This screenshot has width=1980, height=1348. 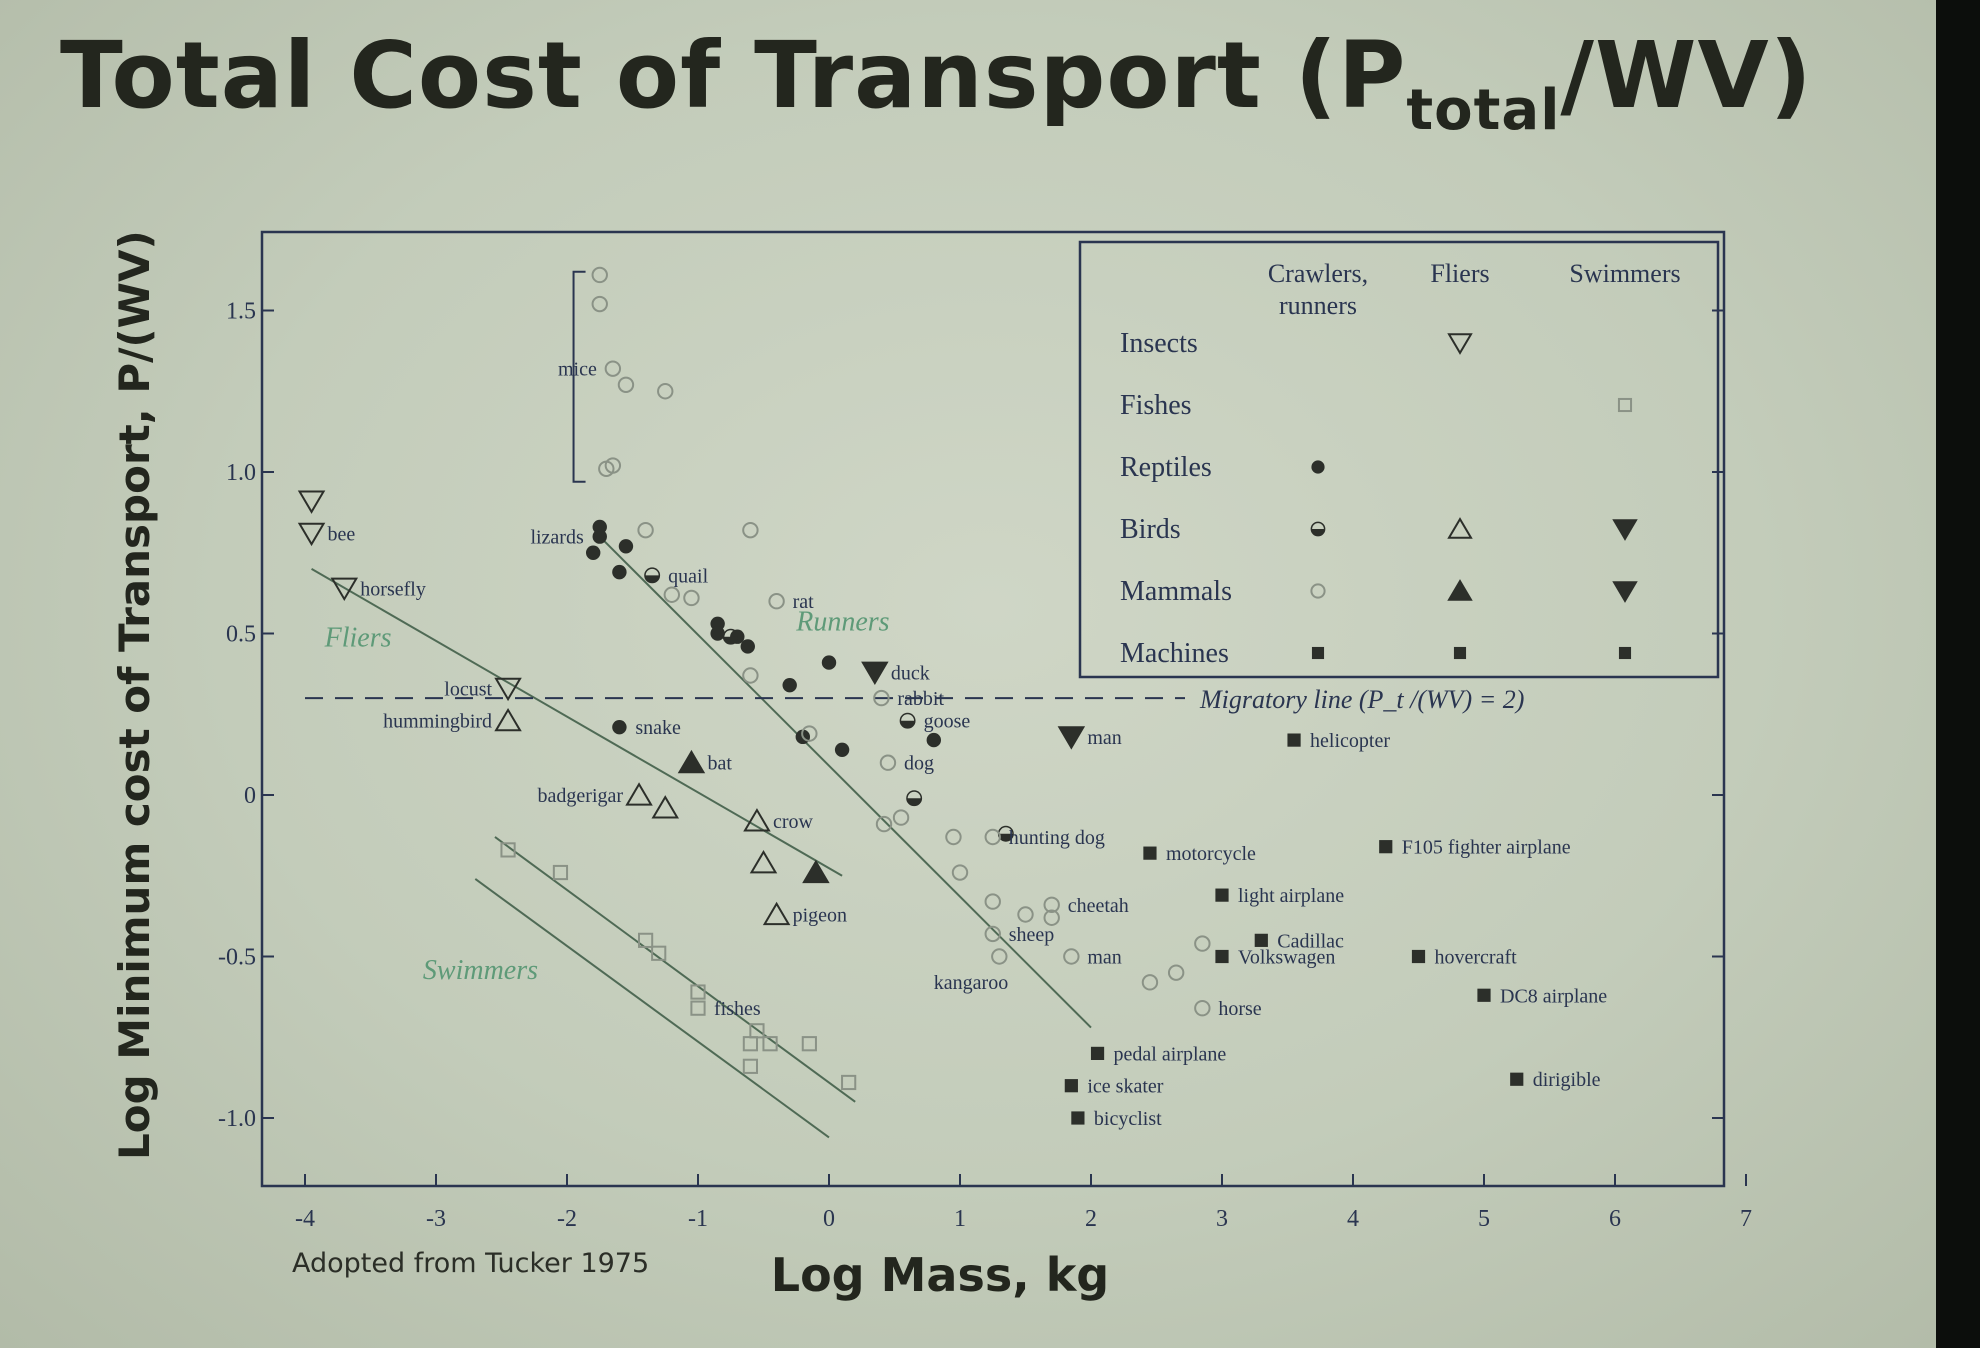 What do you see at coordinates (1104, 958) in the screenshot?
I see `point-label: man` at bounding box center [1104, 958].